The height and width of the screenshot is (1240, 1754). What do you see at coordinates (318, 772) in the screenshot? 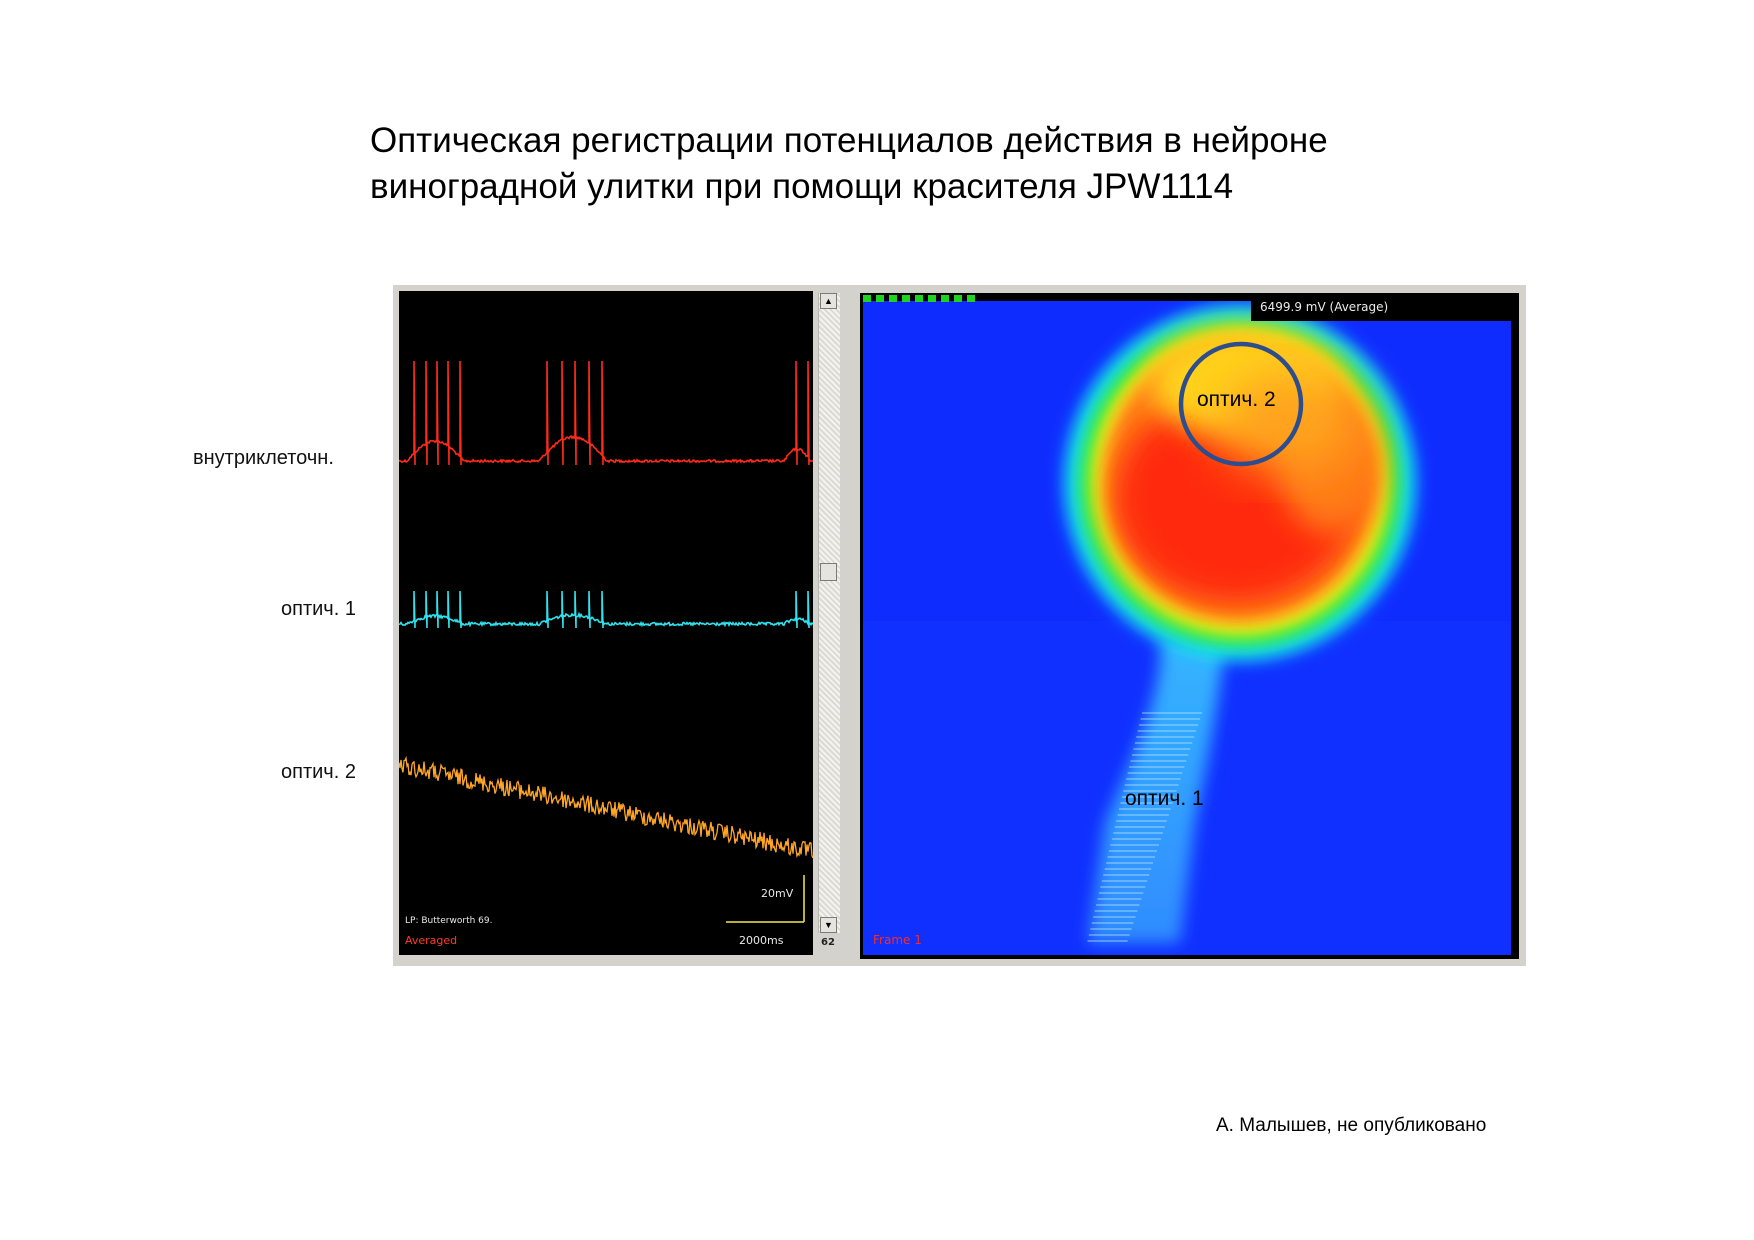
I see `label-optical-2: оптич. 2` at bounding box center [318, 772].